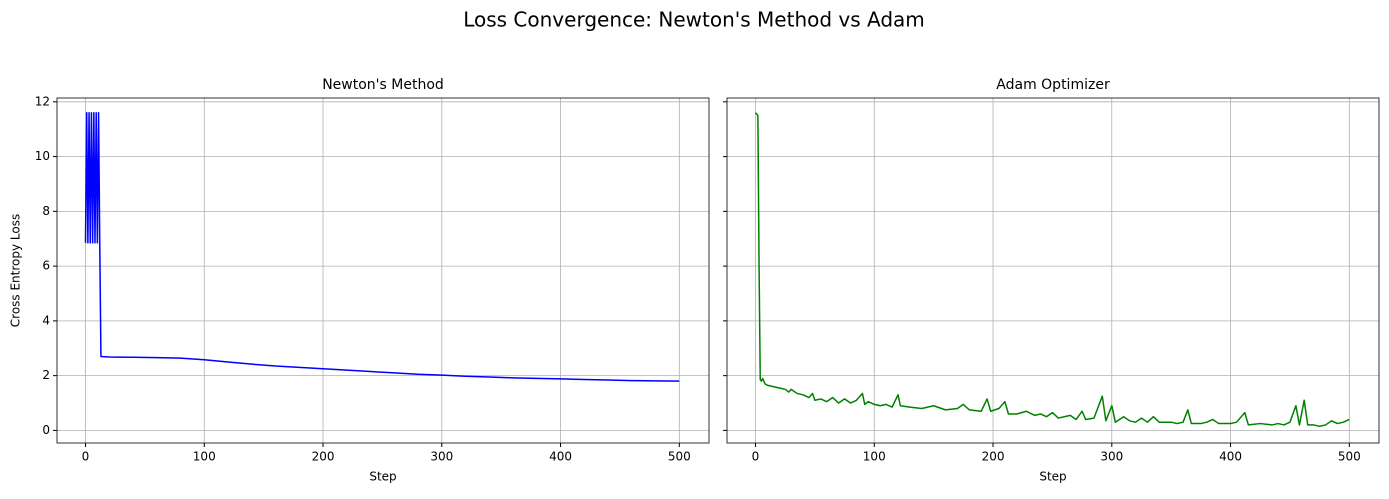 This screenshot has height=499, width=1389. What do you see at coordinates (46, 430) in the screenshot?
I see `y-tick-label: 0` at bounding box center [46, 430].